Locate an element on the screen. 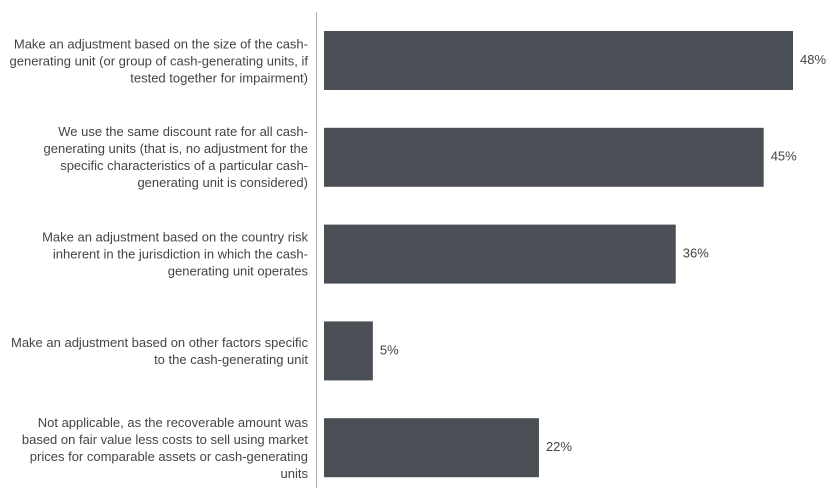  value-label: 45% is located at coordinates (784, 156).